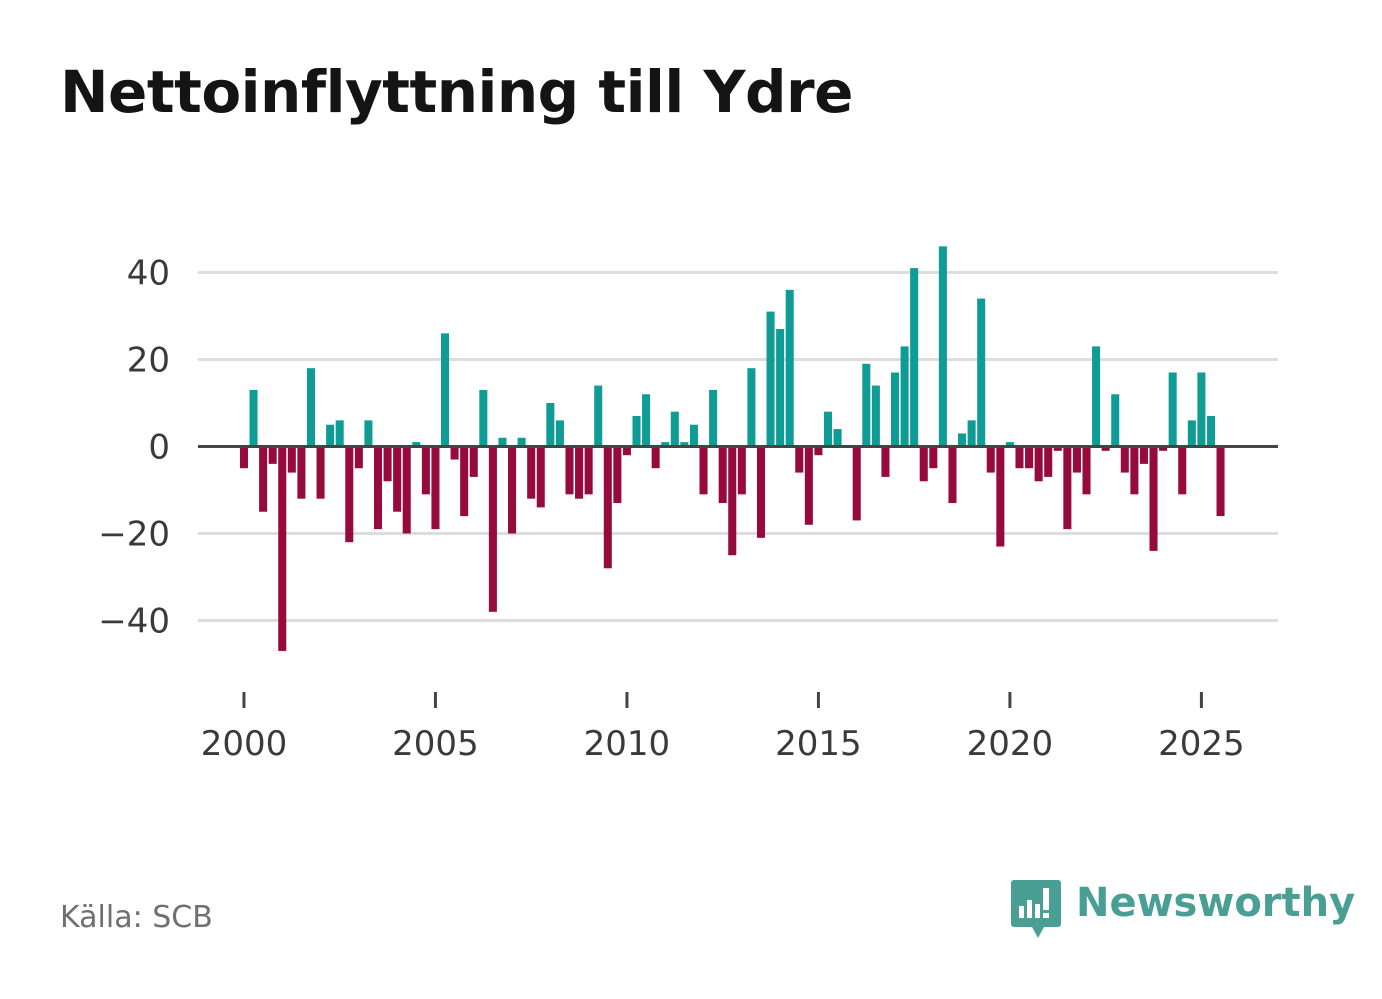 This screenshot has height=999, width=1382. What do you see at coordinates (1201, 744) in the screenshot?
I see `x-tick-label: 2025` at bounding box center [1201, 744].